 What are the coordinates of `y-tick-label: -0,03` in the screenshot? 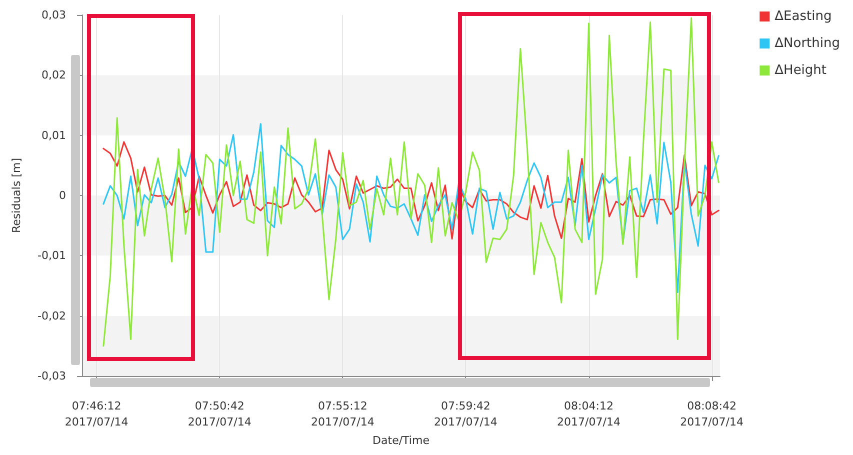 It's located at (52, 376).